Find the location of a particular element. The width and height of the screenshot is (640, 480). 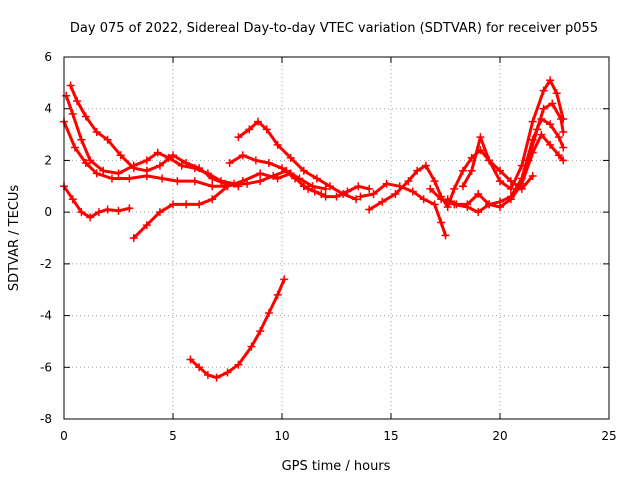

y-tick-label: 4 is located at coordinates (48, 109).